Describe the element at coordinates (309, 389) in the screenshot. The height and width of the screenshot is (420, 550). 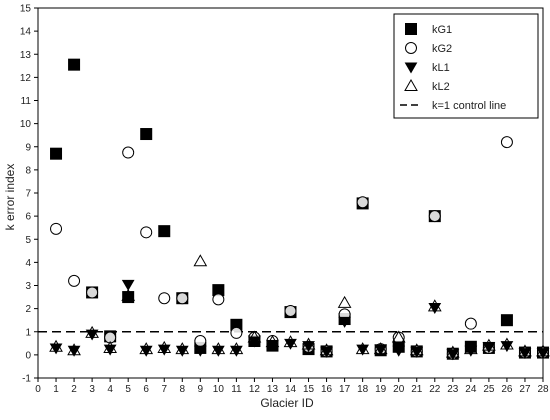
I see `x-tick-label: 15` at that location.